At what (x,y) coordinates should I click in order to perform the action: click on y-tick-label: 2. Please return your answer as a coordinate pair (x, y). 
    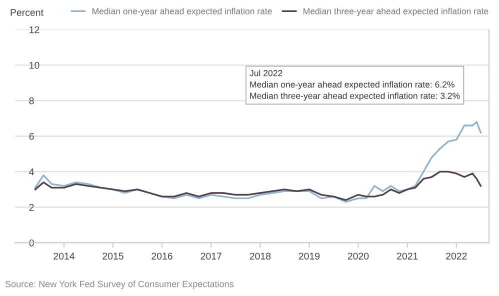
    Looking at the image, I should click on (31, 207).